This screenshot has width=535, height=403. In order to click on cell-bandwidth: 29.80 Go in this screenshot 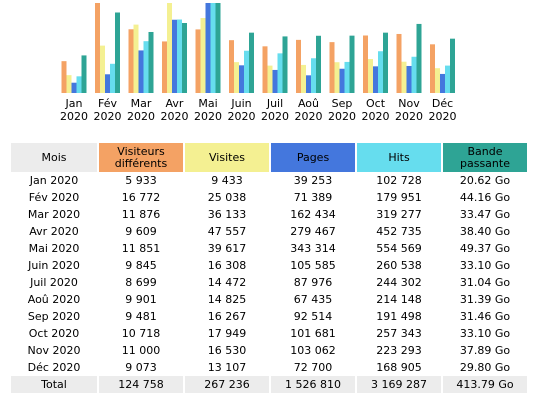, I will do `click(485, 367)`.